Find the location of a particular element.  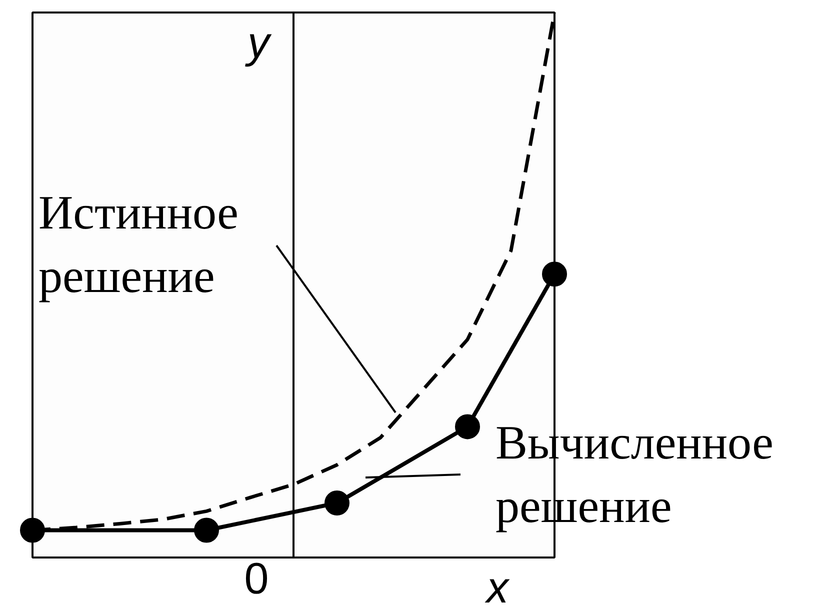

x-axis-title: x is located at coordinates (497, 588).